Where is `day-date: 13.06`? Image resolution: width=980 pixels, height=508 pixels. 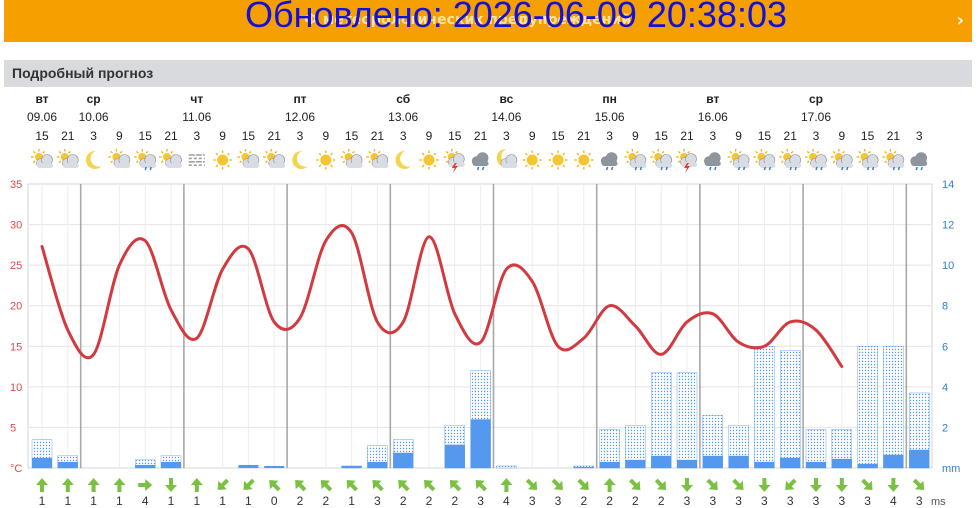 day-date: 13.06 is located at coordinates (403, 117).